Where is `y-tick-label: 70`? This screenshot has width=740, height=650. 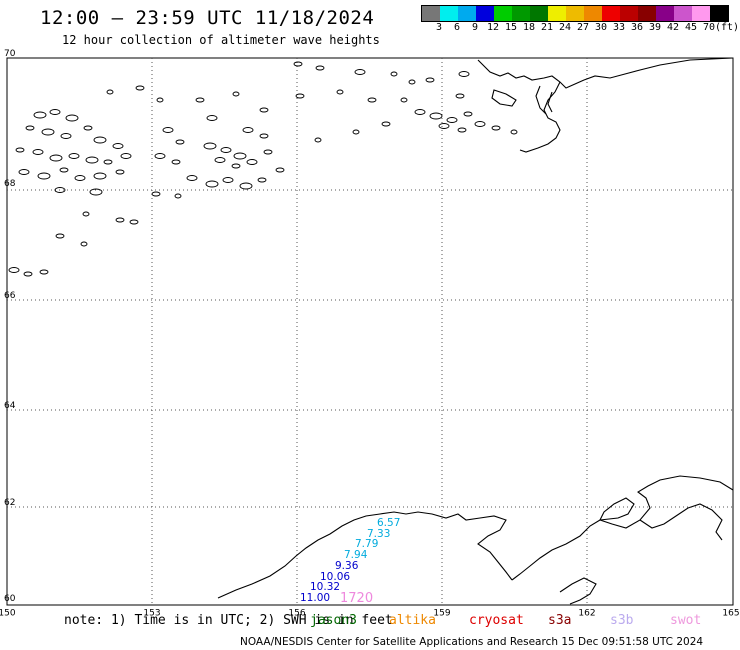 y-tick-label: 70 is located at coordinates (10, 54).